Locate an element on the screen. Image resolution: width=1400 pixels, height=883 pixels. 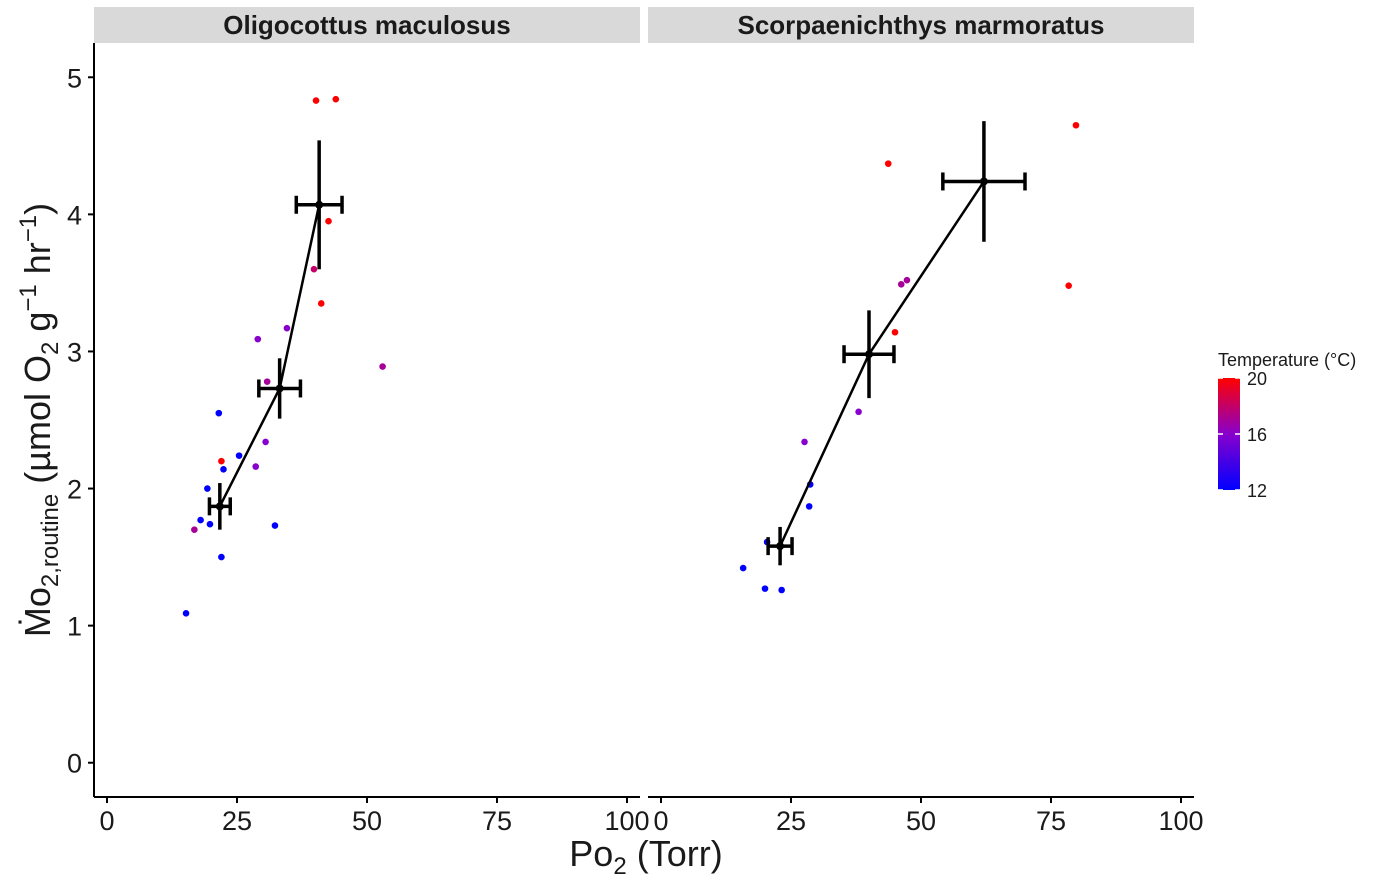
x-ticks-facet-0: 0 25 50 75 100 is located at coordinates (374, 816).